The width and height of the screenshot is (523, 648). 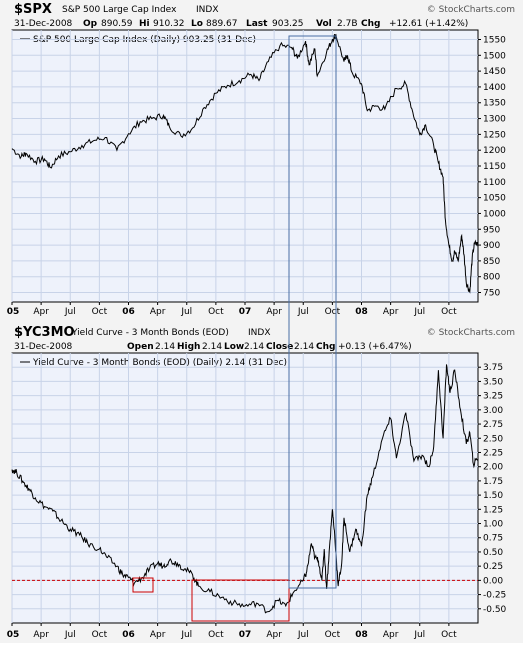 What do you see at coordinates (150, 333) in the screenshot?
I see `yc3mo-name: Yield Curve - 3 Month Bonds (EOD)` at bounding box center [150, 333].